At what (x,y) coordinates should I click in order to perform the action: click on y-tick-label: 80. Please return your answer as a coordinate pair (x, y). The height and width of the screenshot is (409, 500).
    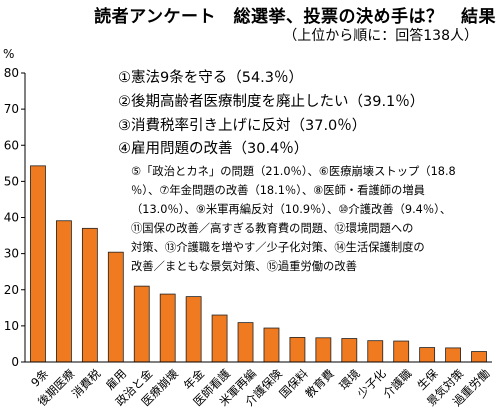
    Looking at the image, I should click on (11, 73).